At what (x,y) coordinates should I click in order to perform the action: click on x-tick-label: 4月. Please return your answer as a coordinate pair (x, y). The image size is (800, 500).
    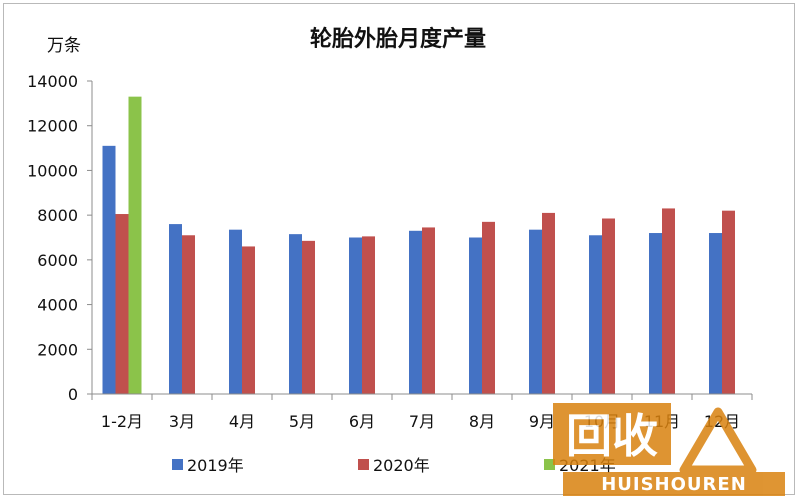
    Looking at the image, I should click on (242, 421).